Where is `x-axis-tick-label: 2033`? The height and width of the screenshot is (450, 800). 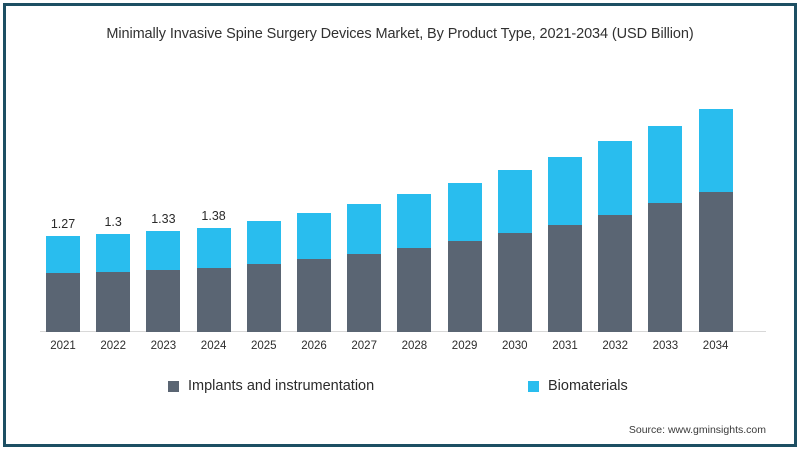
x-axis-tick-label: 2033 is located at coordinates (665, 346).